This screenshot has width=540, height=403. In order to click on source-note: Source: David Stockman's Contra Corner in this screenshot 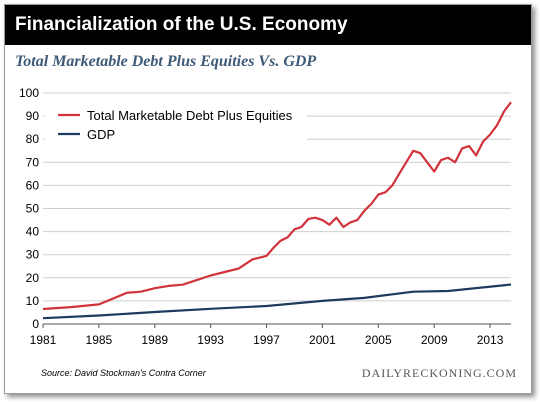, I will do `click(123, 373)`.